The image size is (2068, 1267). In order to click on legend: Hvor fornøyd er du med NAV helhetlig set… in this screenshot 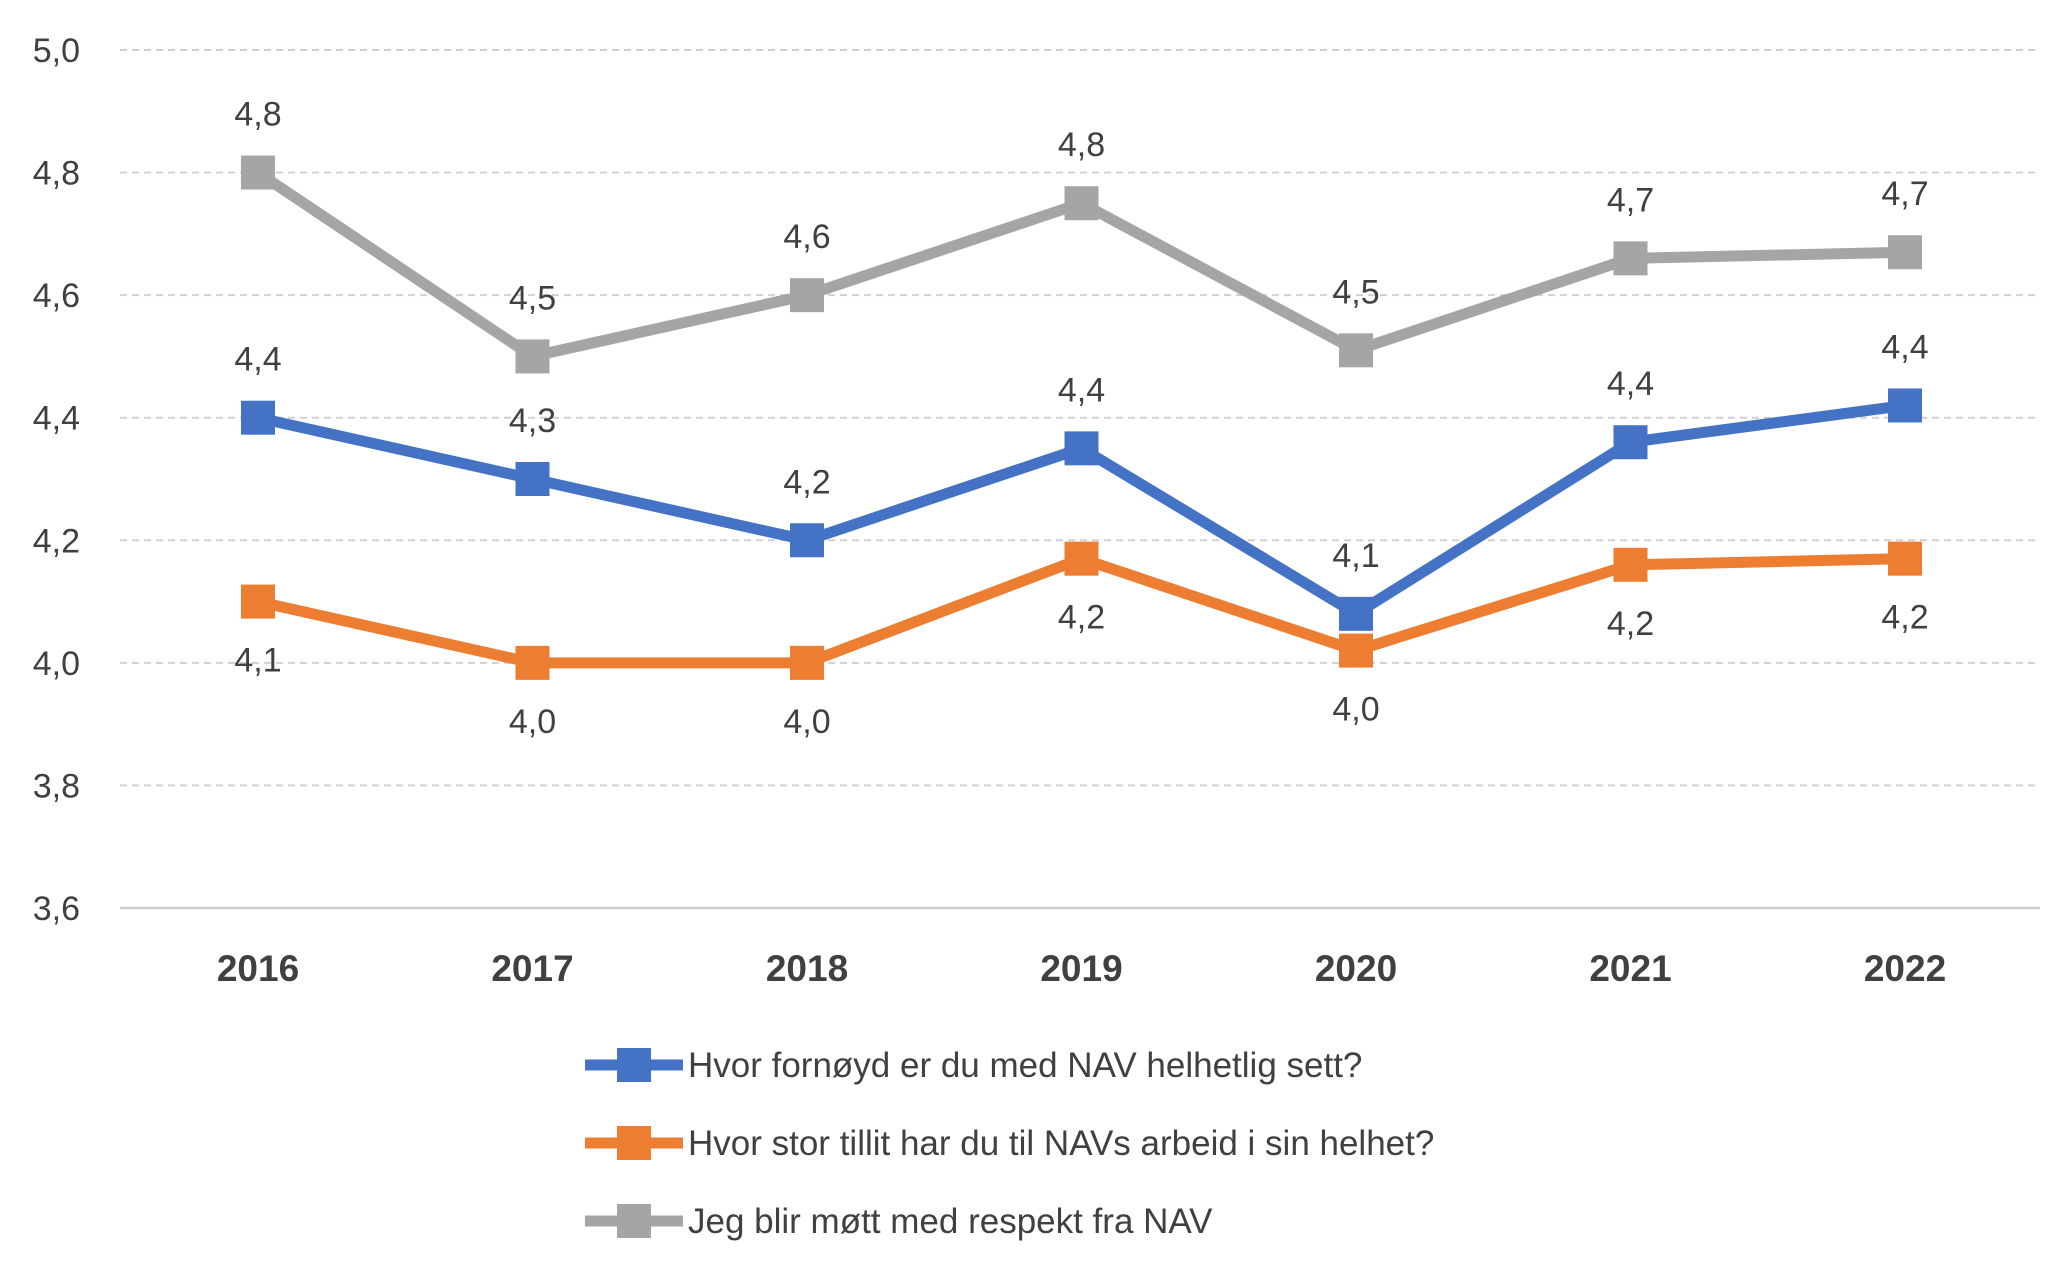, I will do `click(1009, 1143)`.